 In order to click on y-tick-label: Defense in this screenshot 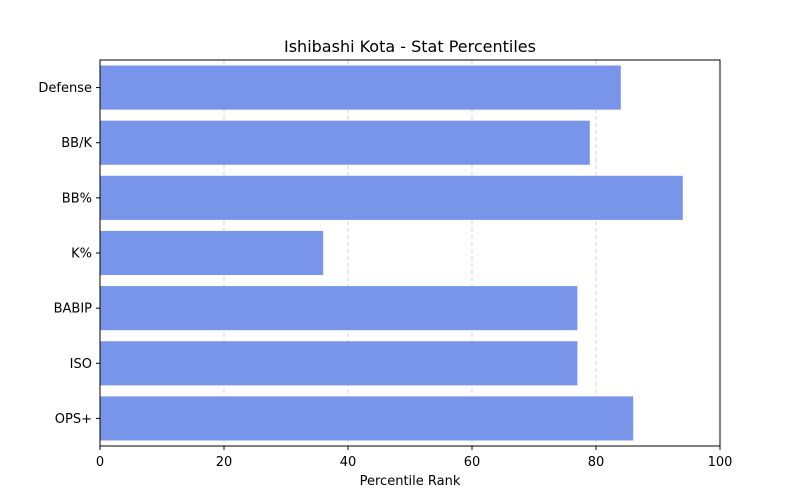, I will do `click(65, 88)`.